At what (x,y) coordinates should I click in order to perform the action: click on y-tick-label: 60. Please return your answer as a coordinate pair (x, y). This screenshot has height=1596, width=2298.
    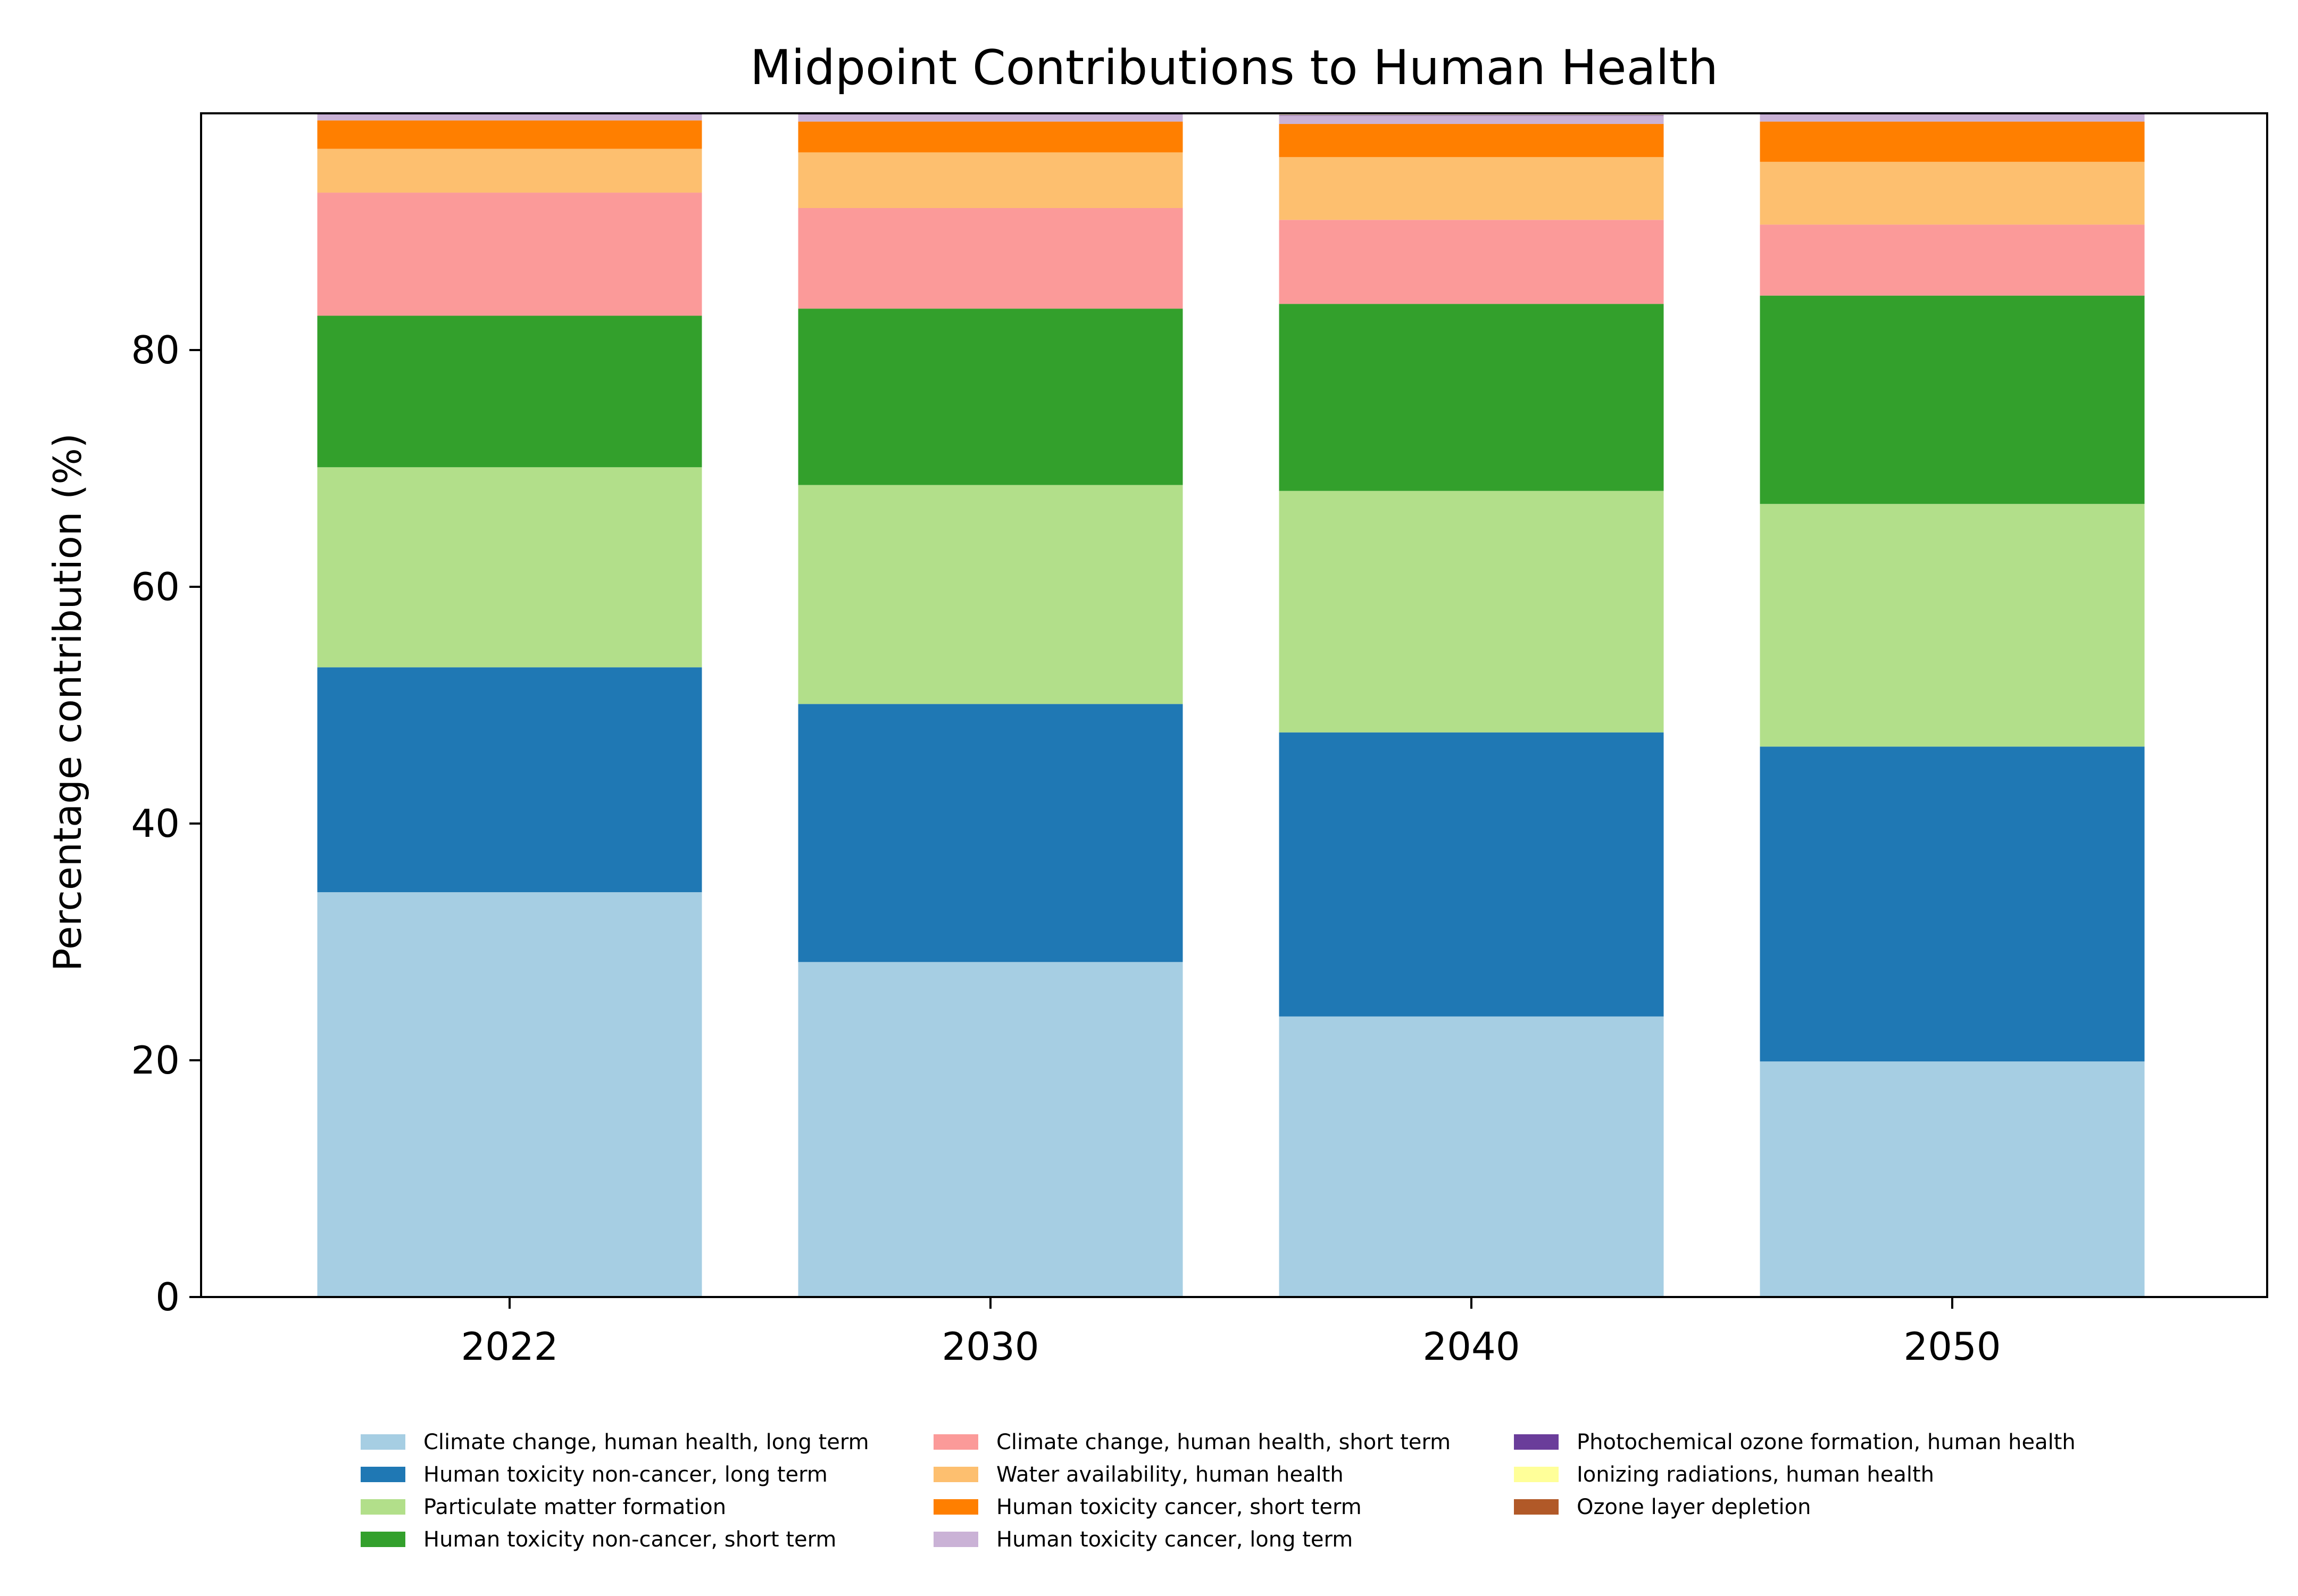
    Looking at the image, I should click on (155, 586).